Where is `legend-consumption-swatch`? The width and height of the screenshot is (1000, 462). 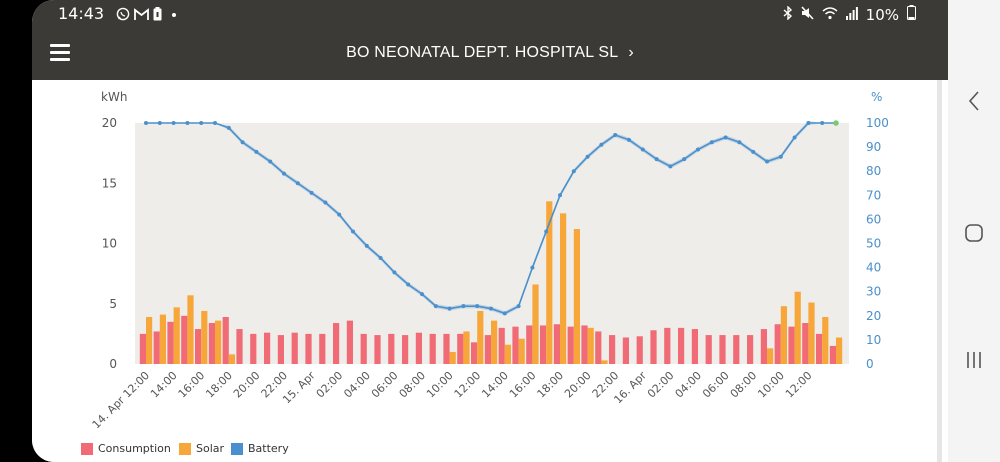 legend-consumption-swatch is located at coordinates (87, 448).